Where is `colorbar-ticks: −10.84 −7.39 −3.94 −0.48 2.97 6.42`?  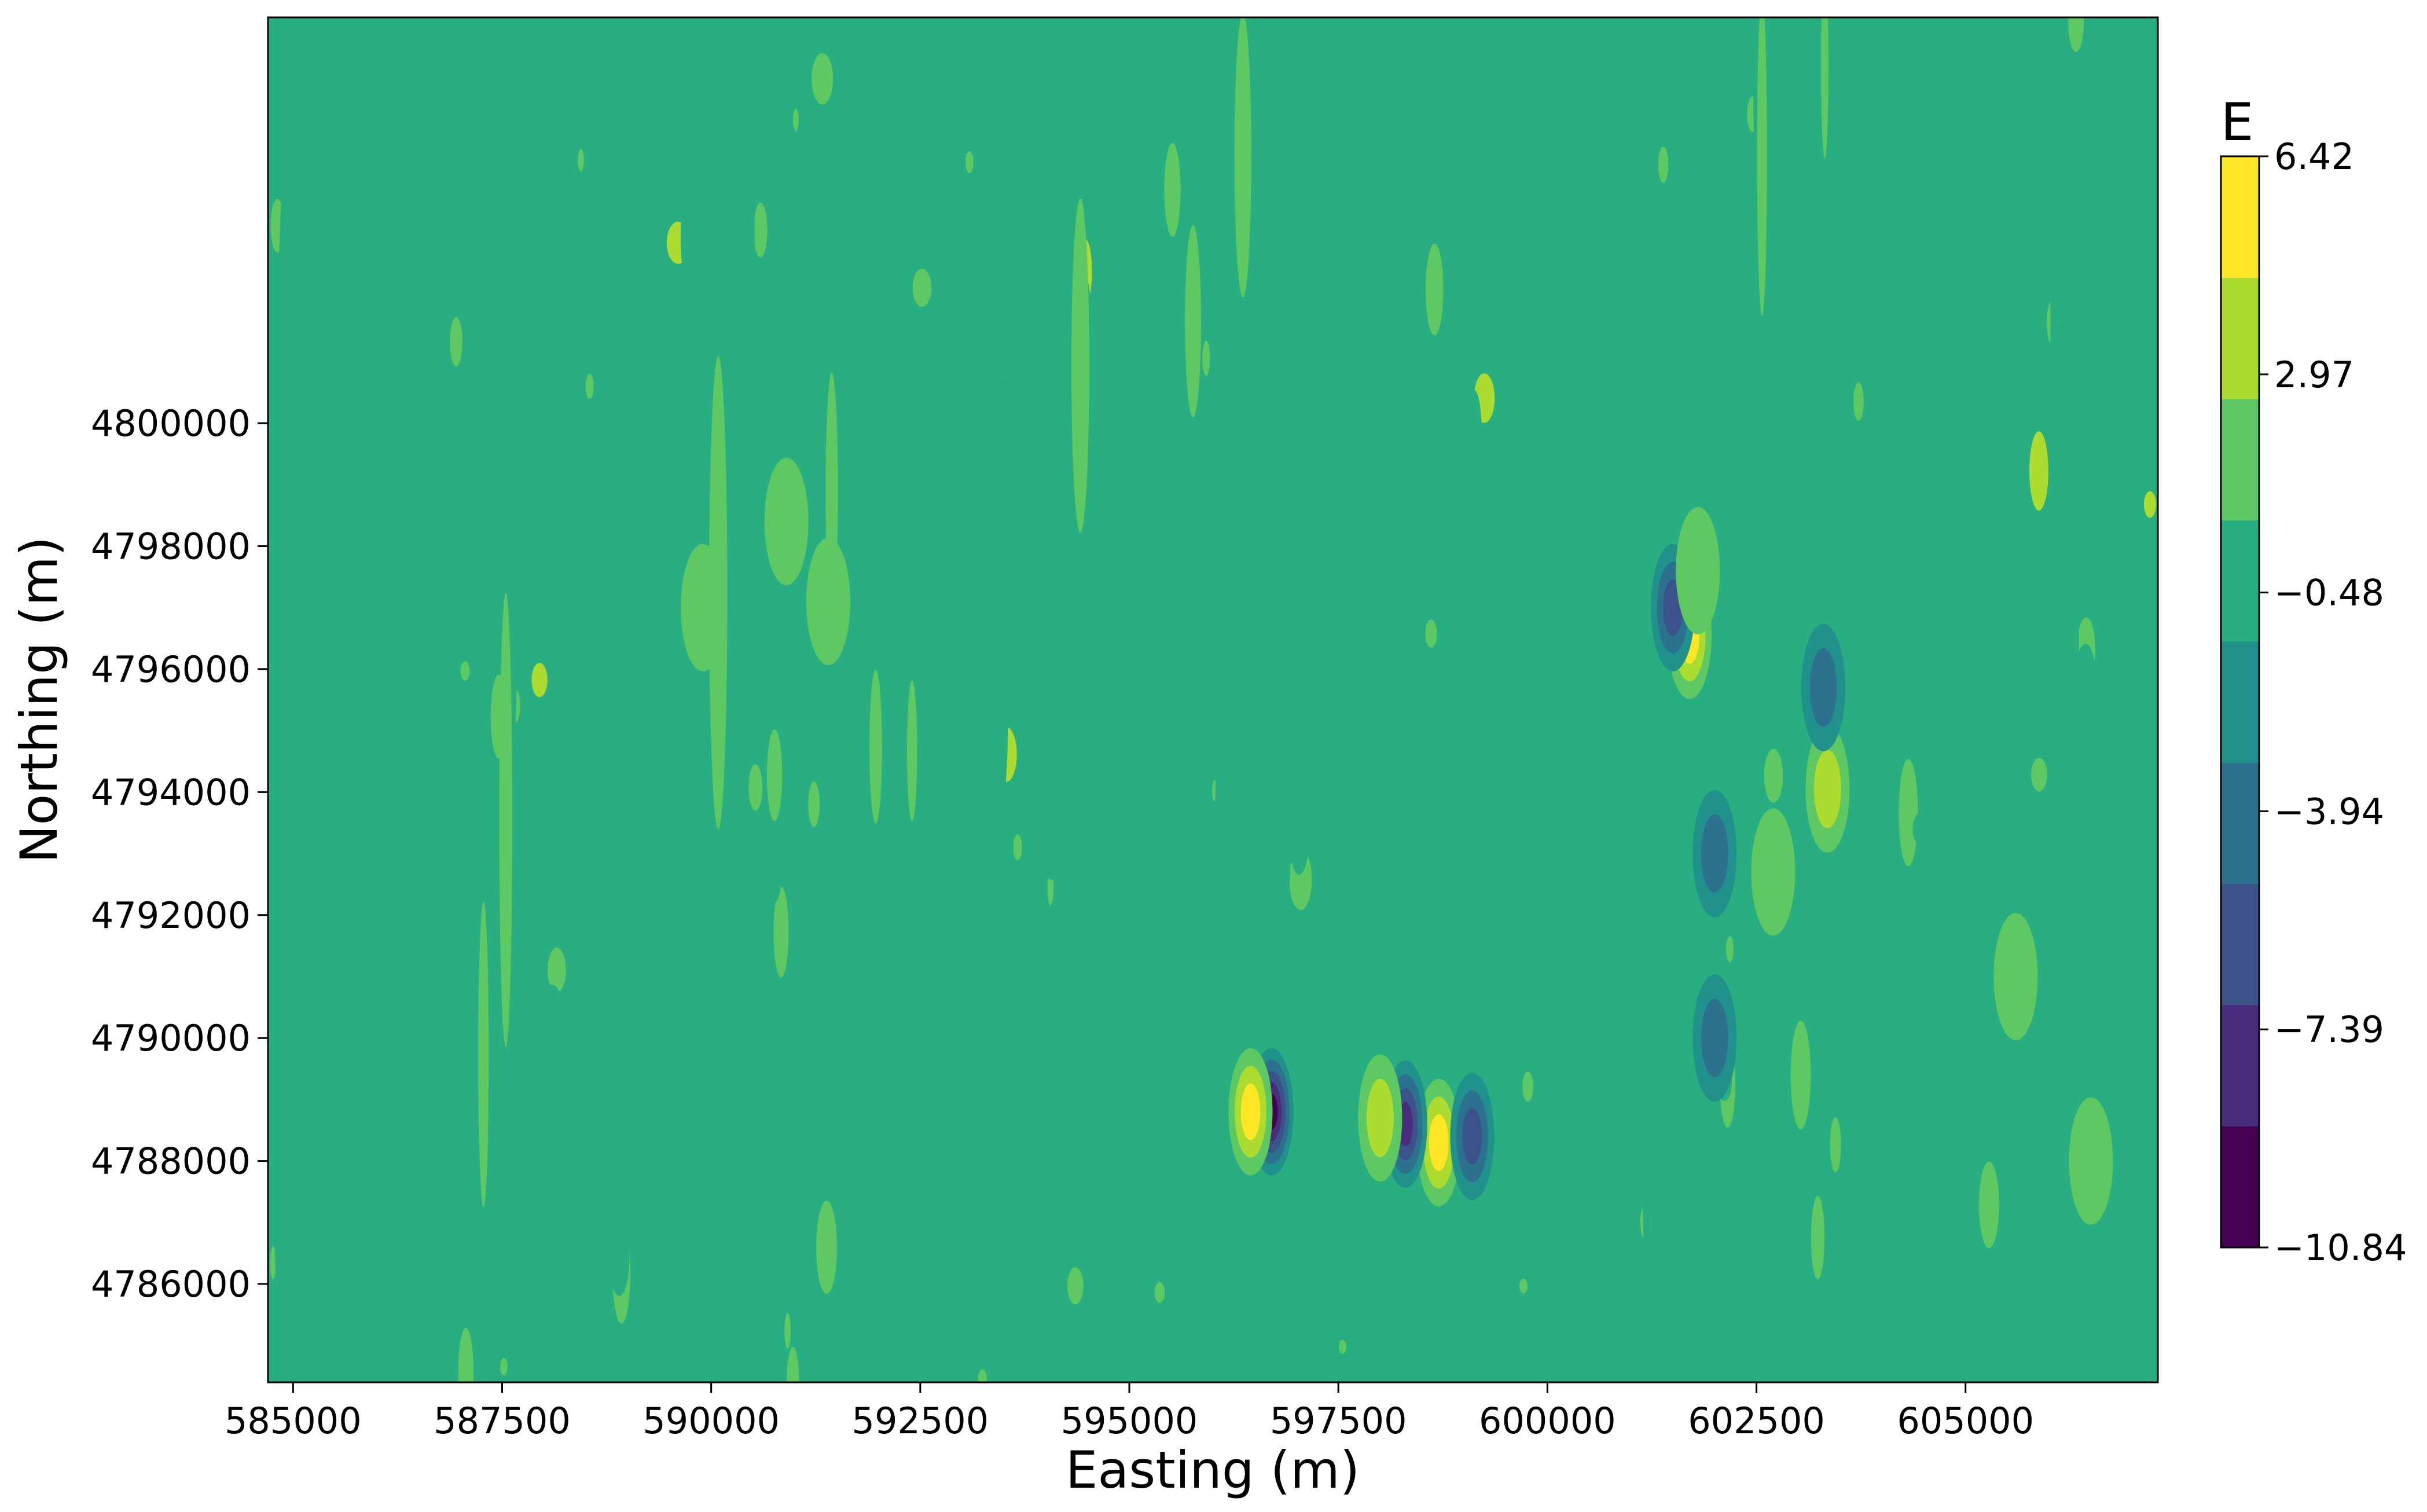 colorbar-ticks: −10.84 −7.39 −3.94 −0.48 2.97 6.42 is located at coordinates (2333, 702).